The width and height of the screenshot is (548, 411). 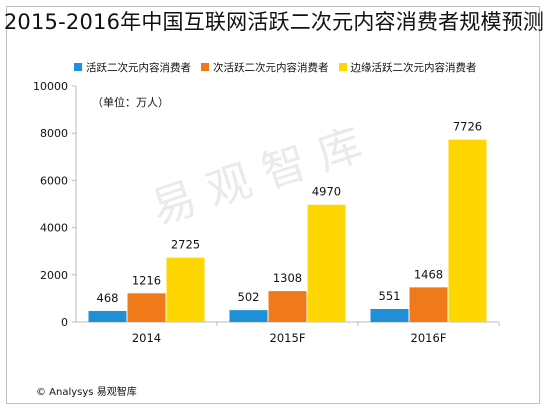 What do you see at coordinates (54, 133) in the screenshot?
I see `y-tick-label-8000: 8000` at bounding box center [54, 133].